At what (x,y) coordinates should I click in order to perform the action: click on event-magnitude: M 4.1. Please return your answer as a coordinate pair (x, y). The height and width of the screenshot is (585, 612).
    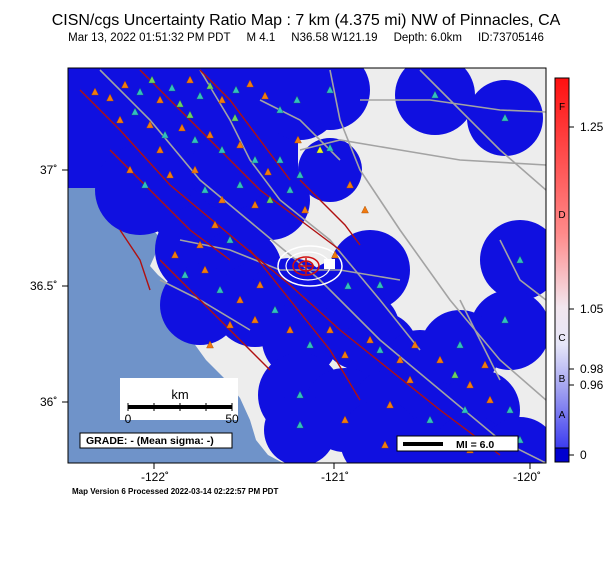
    Looking at the image, I should click on (261, 38).